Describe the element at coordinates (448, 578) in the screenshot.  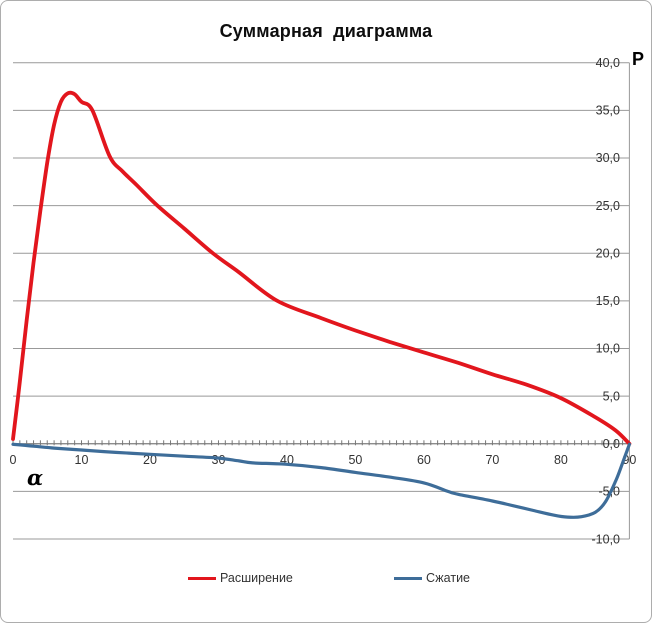
I see `legend-label-compression: Сжатие` at that location.